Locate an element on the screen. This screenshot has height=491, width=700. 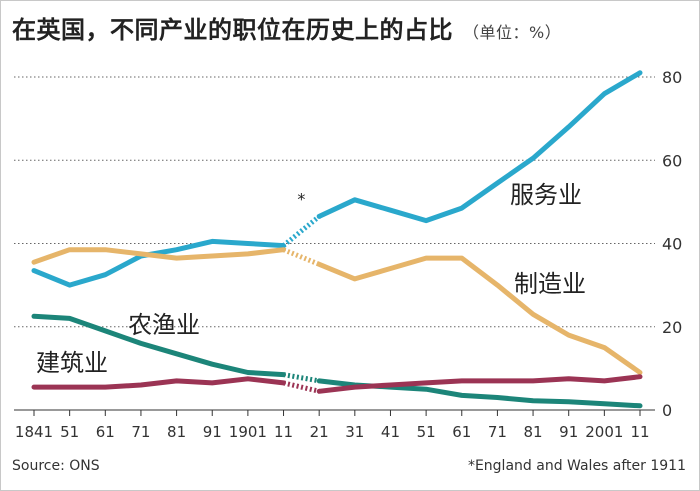
y-tick-label: 60 is located at coordinates (672, 160).